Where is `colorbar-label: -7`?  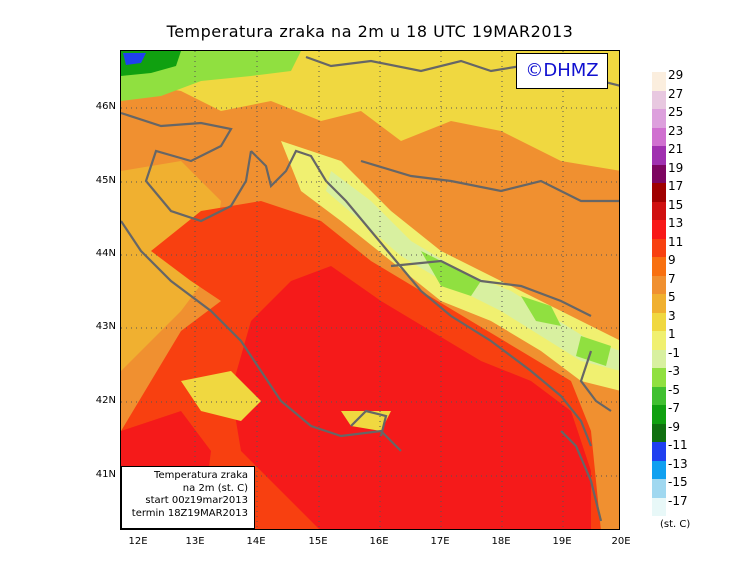 colorbar-label: -7 is located at coordinates (674, 408).